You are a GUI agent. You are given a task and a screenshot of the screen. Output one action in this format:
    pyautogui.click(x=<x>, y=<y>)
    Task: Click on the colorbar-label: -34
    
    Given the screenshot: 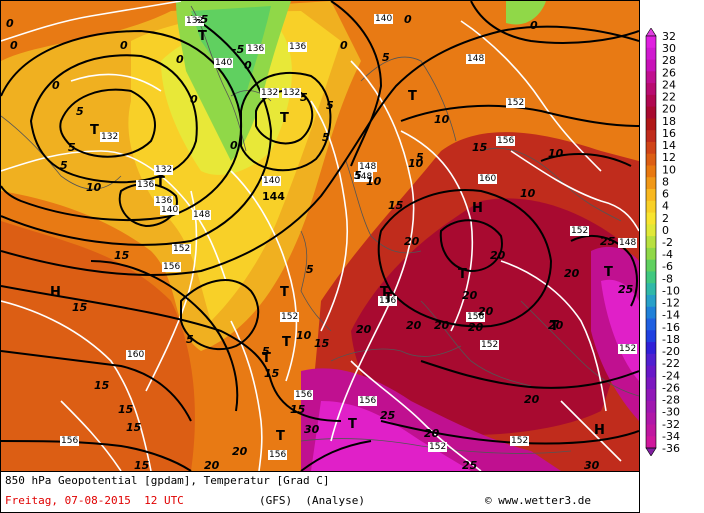 What is the action you would take?
    pyautogui.click(x=671, y=436)
    